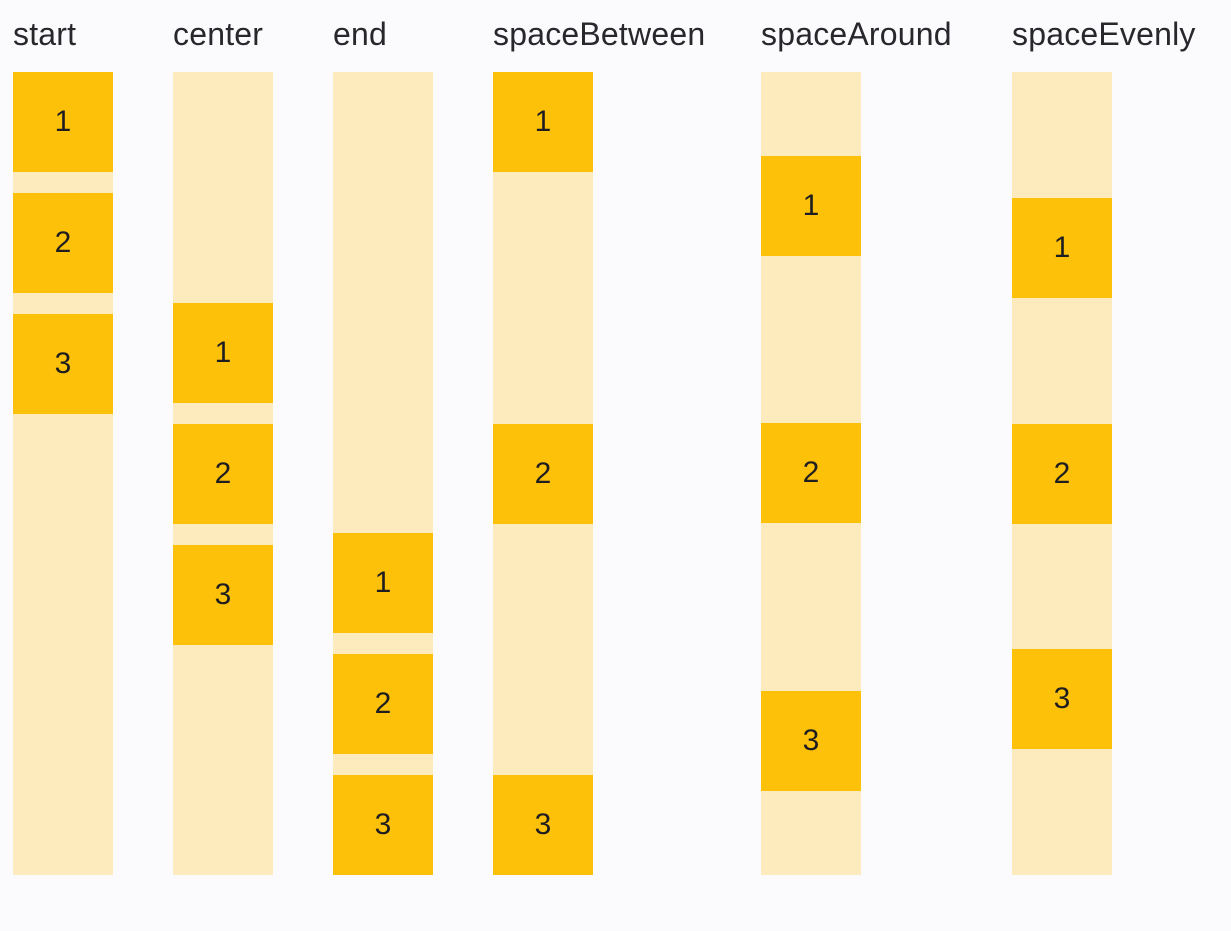 This screenshot has width=1231, height=931. I want to click on flex-container-start: 1 2 3, so click(63, 473).